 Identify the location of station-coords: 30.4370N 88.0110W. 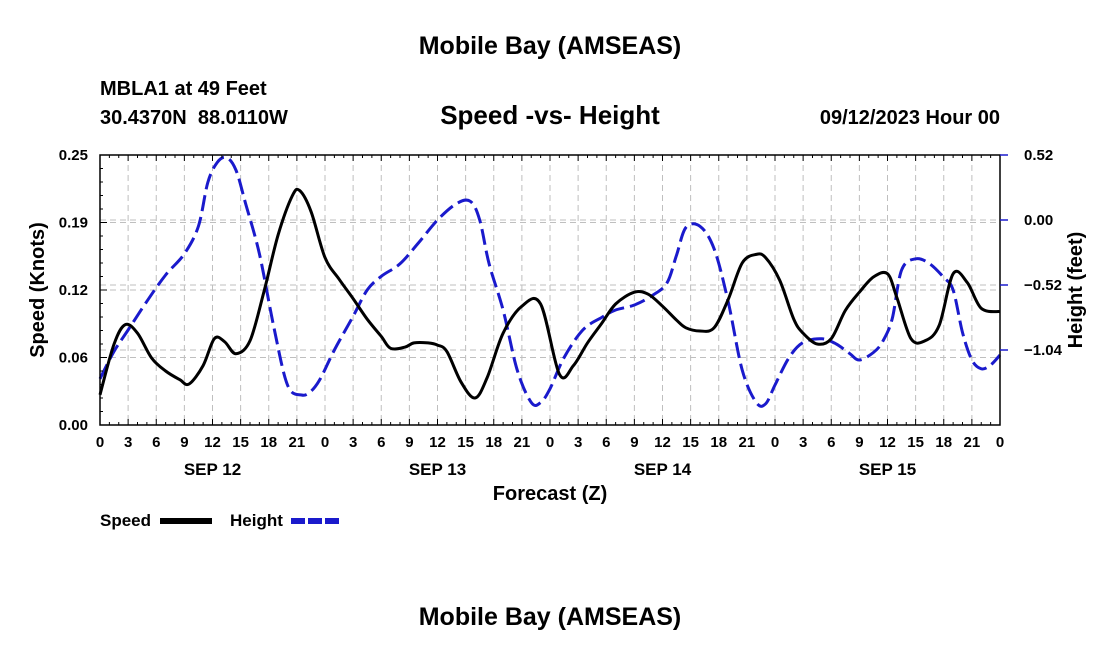
(194, 118).